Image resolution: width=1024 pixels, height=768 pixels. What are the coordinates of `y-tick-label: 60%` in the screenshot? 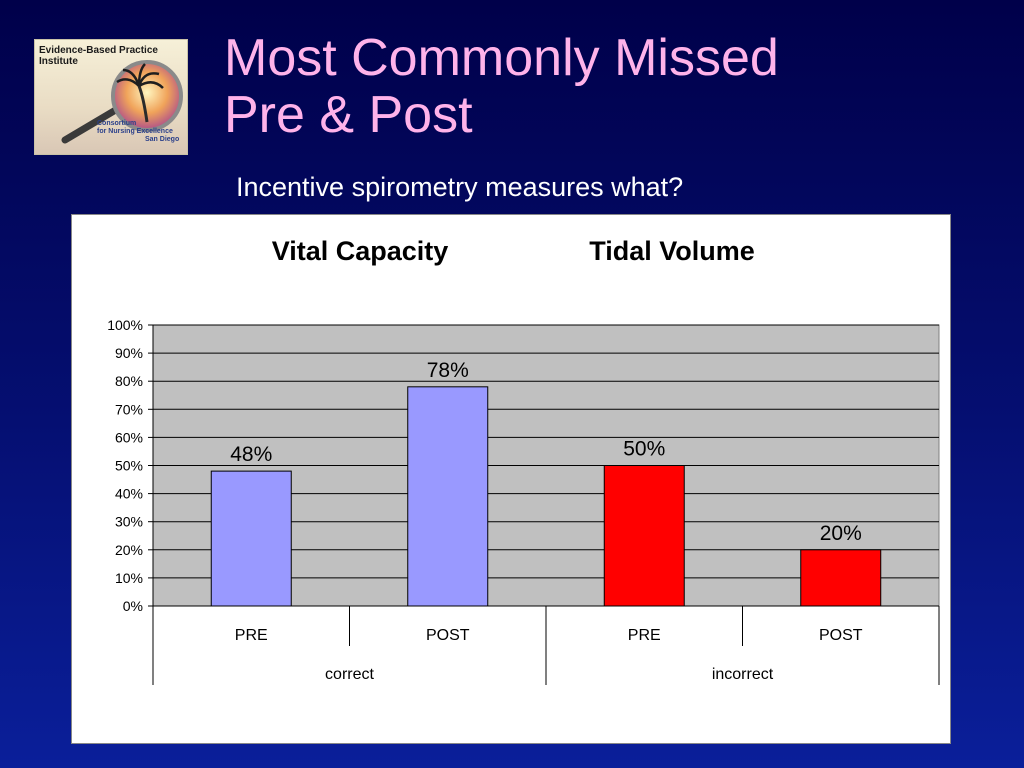 It's located at (129, 437).